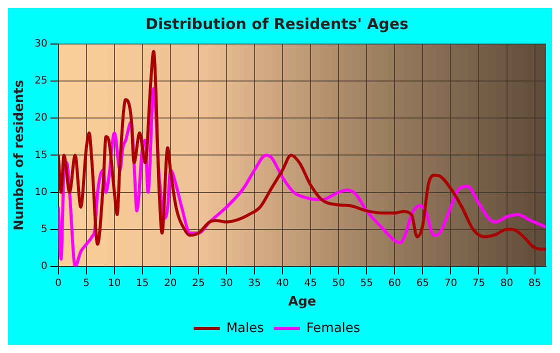 The image size is (560, 353). Describe the element at coordinates (451, 283) in the screenshot. I see `x-tick-label: 70` at that location.